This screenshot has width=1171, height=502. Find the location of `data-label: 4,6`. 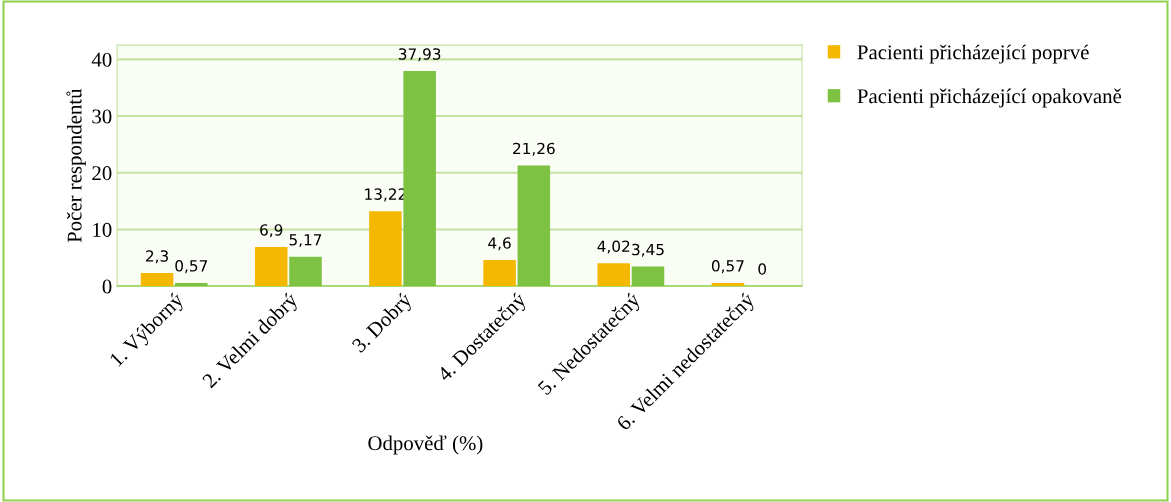

data-label: 4,6 is located at coordinates (499, 244).